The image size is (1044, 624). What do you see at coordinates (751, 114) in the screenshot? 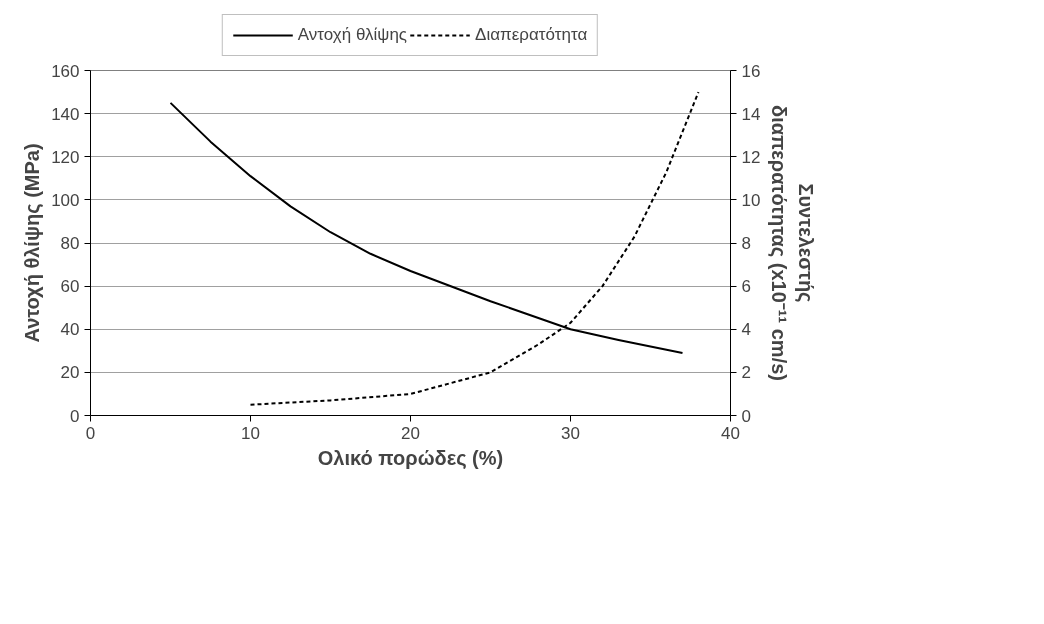
I see `y2-tick-label: 14` at bounding box center [751, 114].